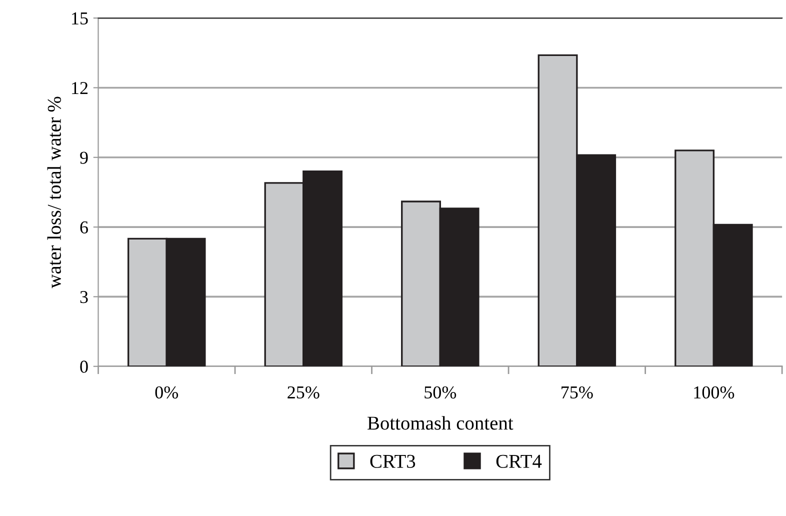  Describe the element at coordinates (84, 297) in the screenshot. I see `y-tick-label: 3` at that location.